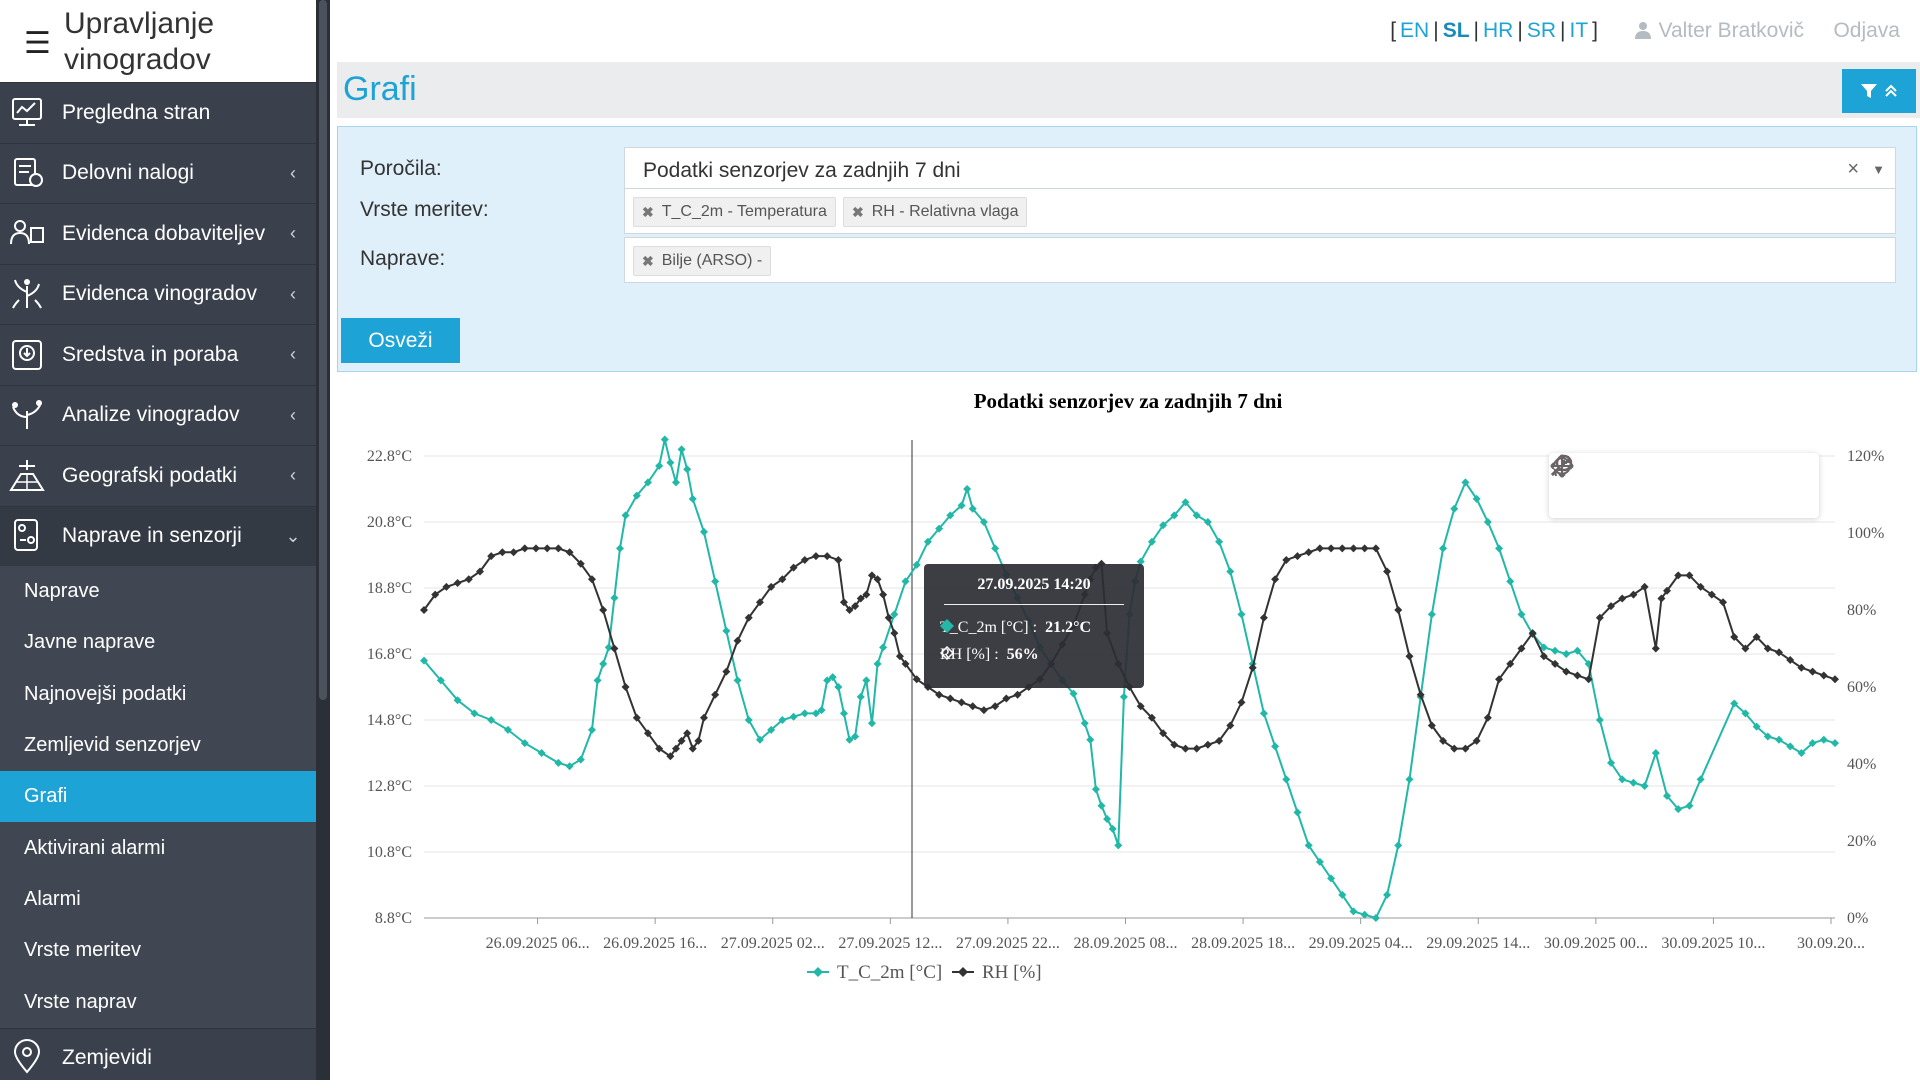 The width and height of the screenshot is (1920, 1088). What do you see at coordinates (1498, 30) in the screenshot?
I see `lang-hr: HR` at bounding box center [1498, 30].